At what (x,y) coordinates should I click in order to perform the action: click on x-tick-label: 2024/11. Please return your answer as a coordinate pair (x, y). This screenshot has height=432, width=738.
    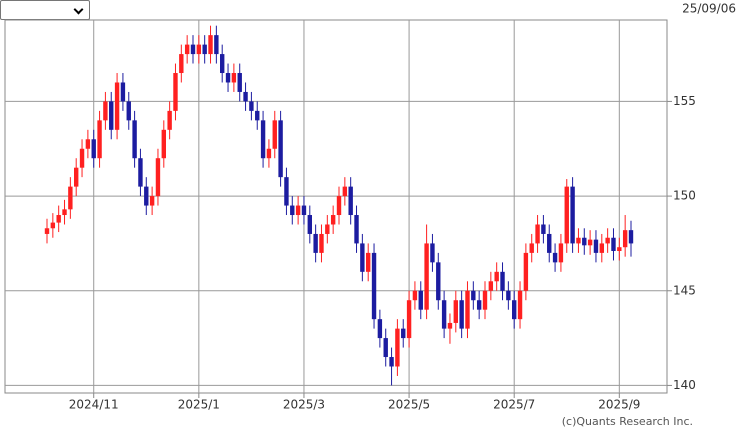
    Looking at the image, I should click on (94, 405).